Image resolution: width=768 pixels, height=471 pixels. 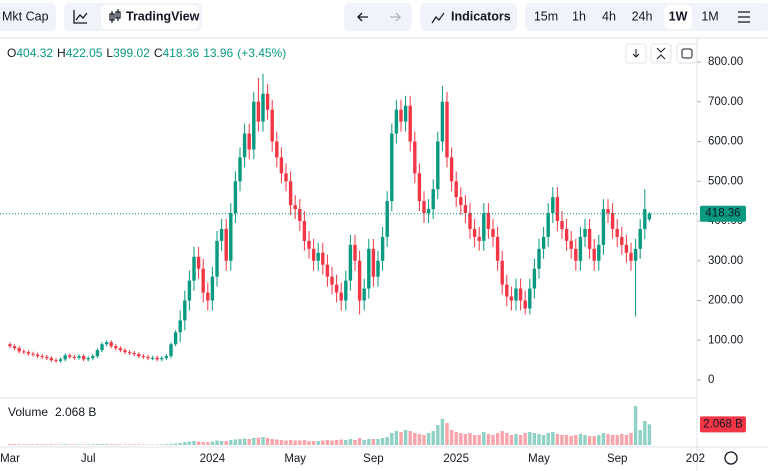 What do you see at coordinates (28, 17) in the screenshot?
I see `mkt-cap-button` at bounding box center [28, 17].